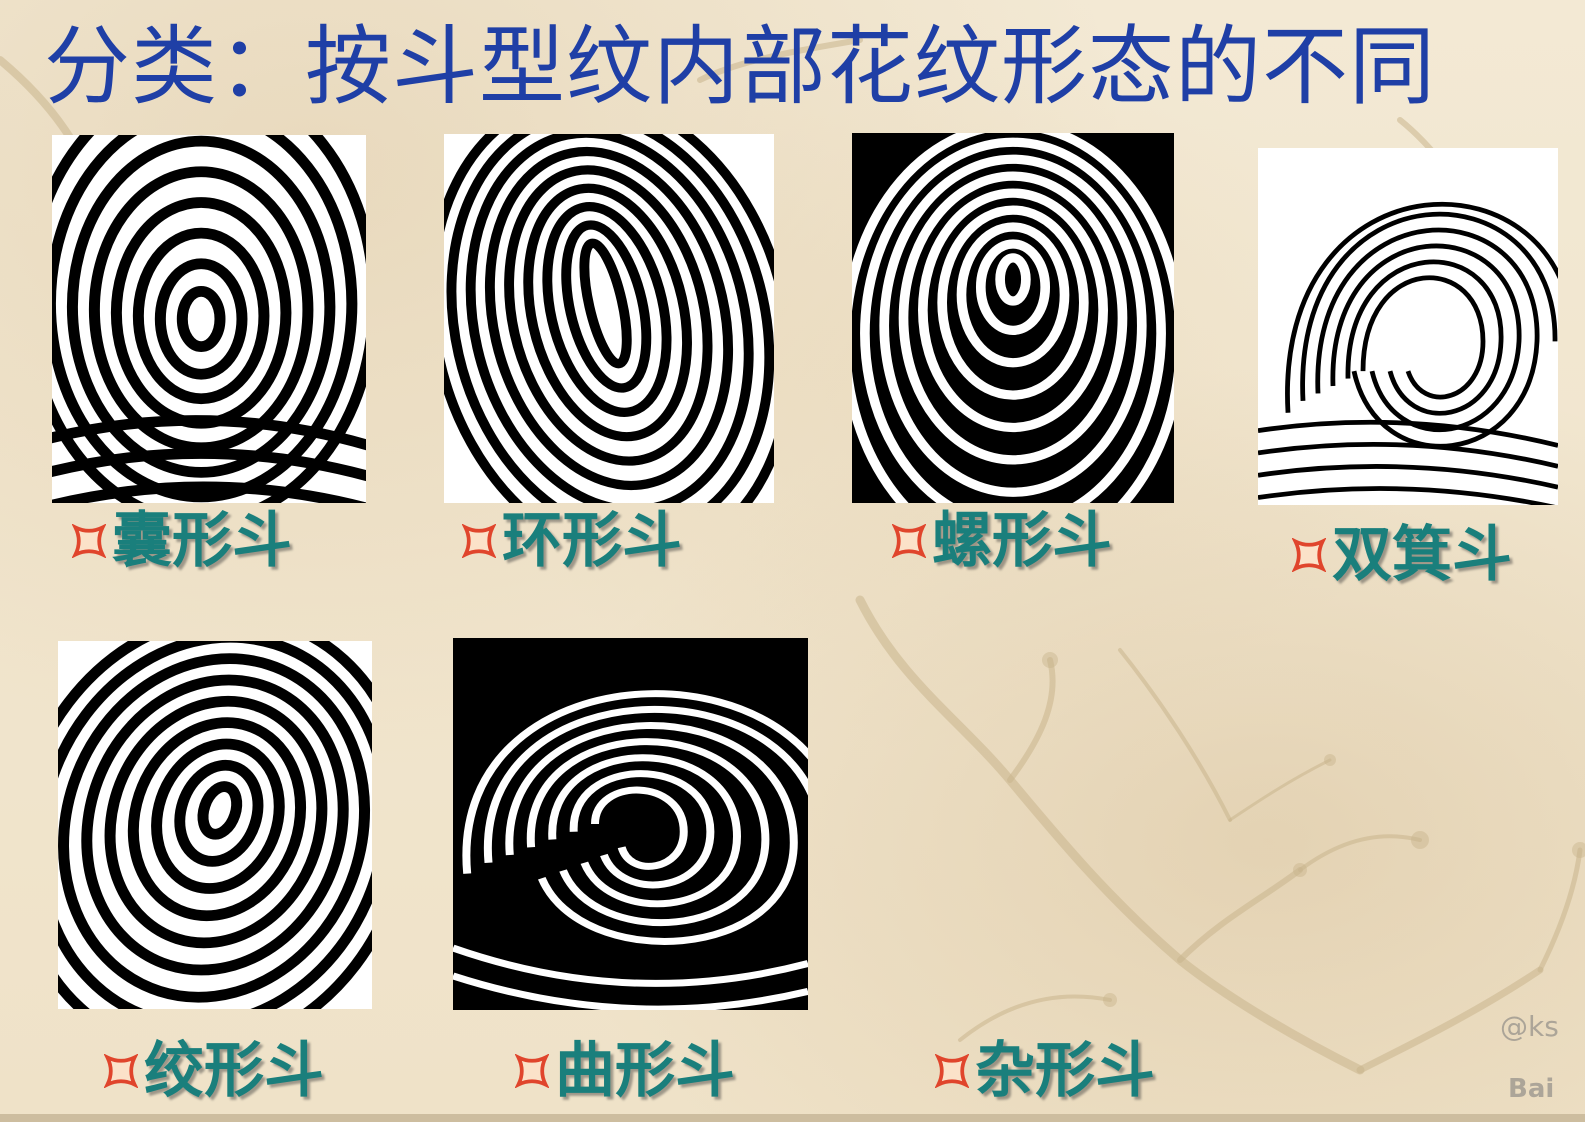  I want to click on label-loop-whorl: 环形斗, so click(572, 541).